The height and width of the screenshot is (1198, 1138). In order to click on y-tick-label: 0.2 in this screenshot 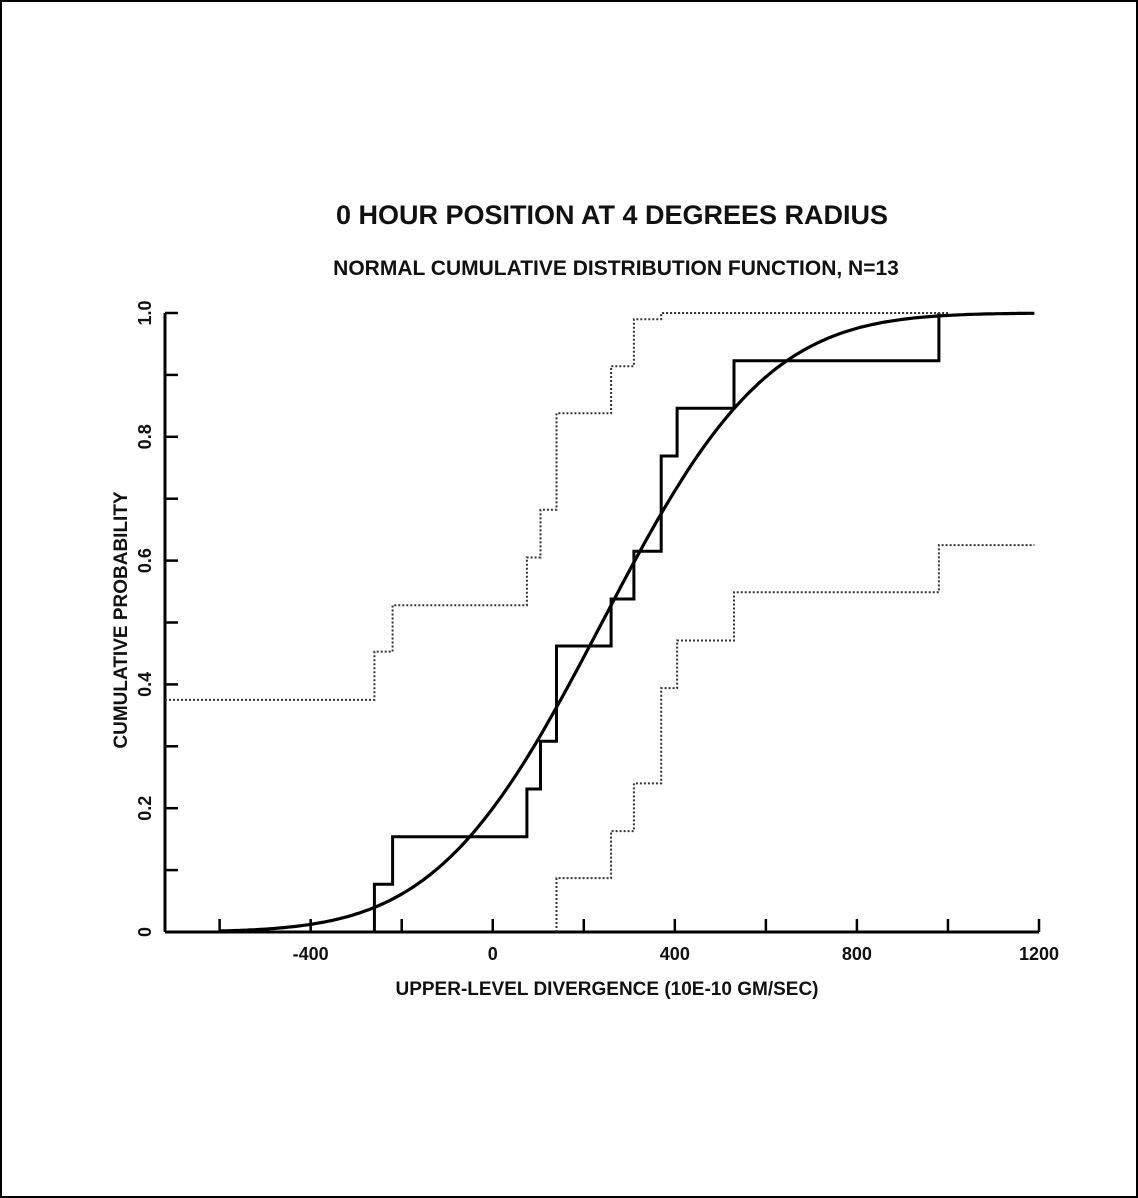, I will do `click(145, 808)`.